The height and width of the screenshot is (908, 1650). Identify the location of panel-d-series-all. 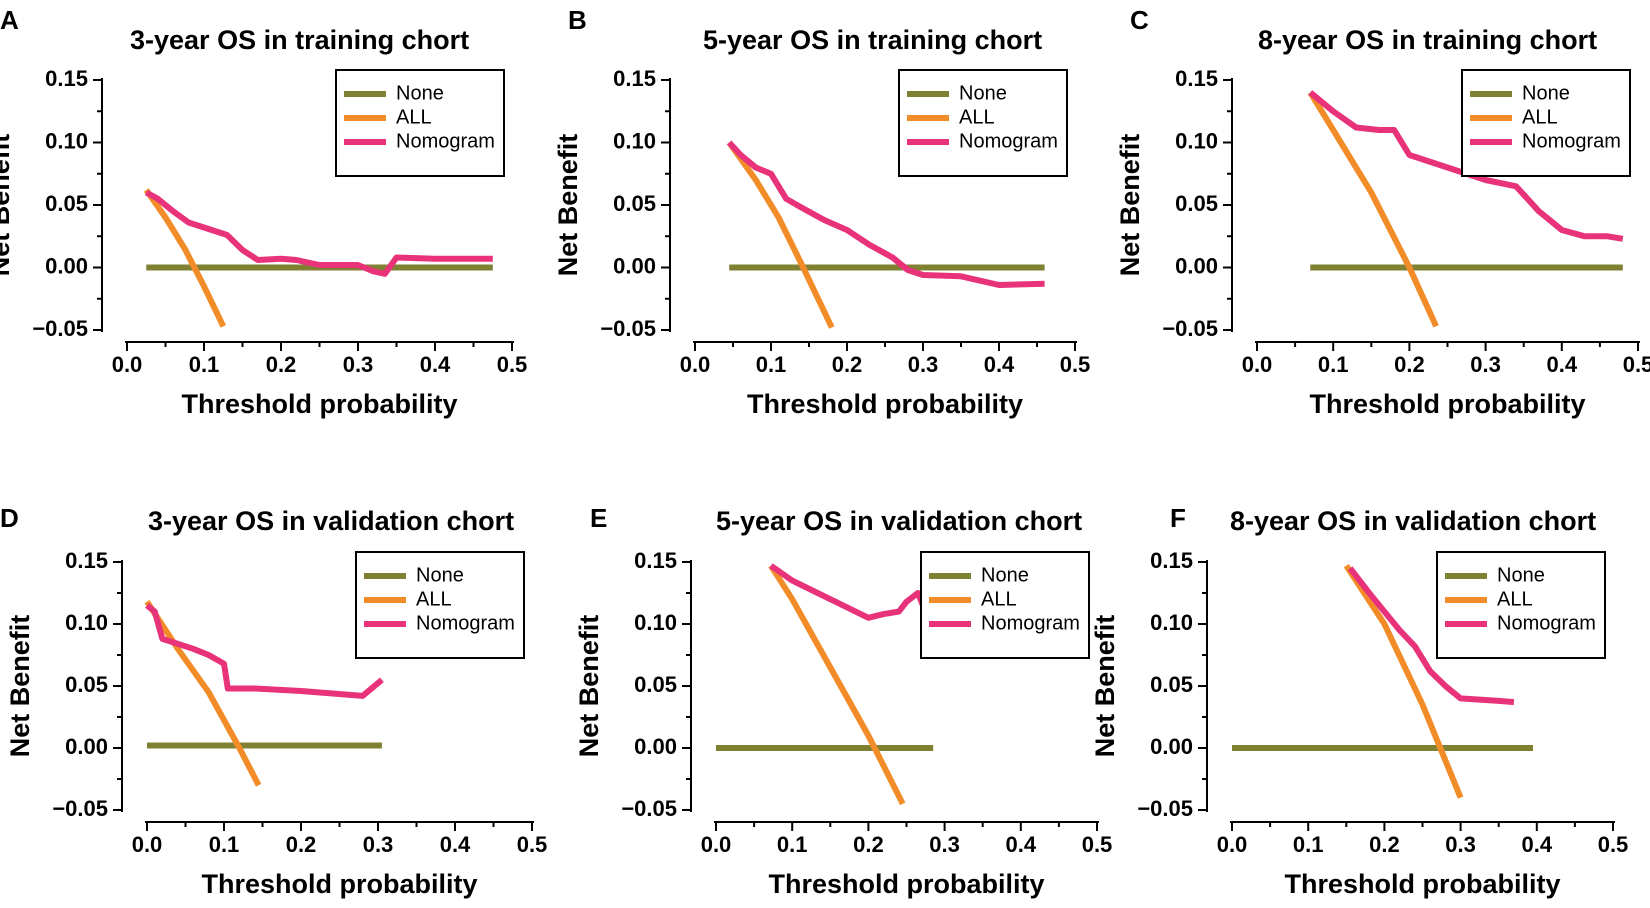
(203, 693).